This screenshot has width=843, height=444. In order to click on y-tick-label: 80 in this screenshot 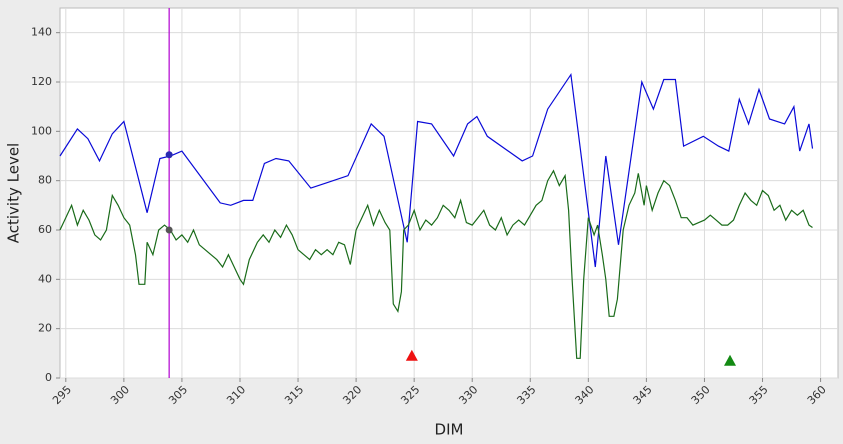, I will do `click(45, 180)`.